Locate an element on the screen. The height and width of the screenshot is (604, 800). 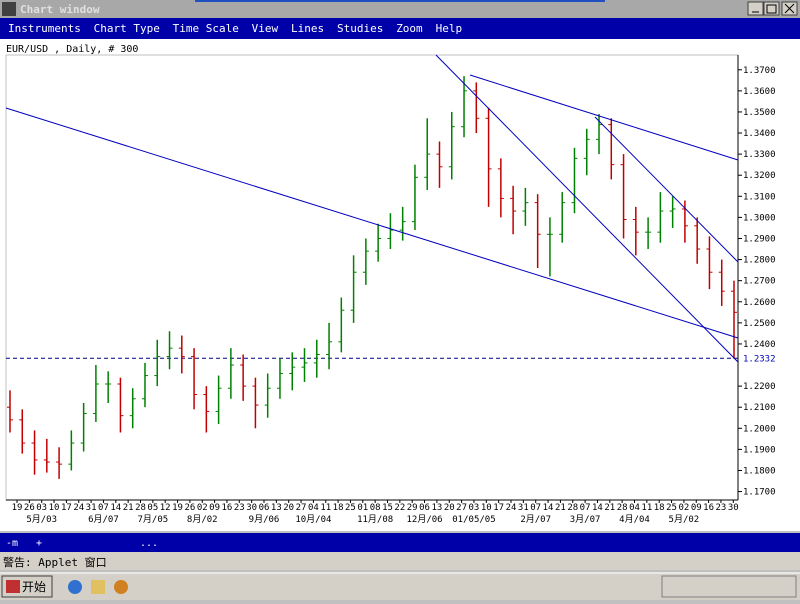
menu-item: Help is located at coordinates (449, 28).